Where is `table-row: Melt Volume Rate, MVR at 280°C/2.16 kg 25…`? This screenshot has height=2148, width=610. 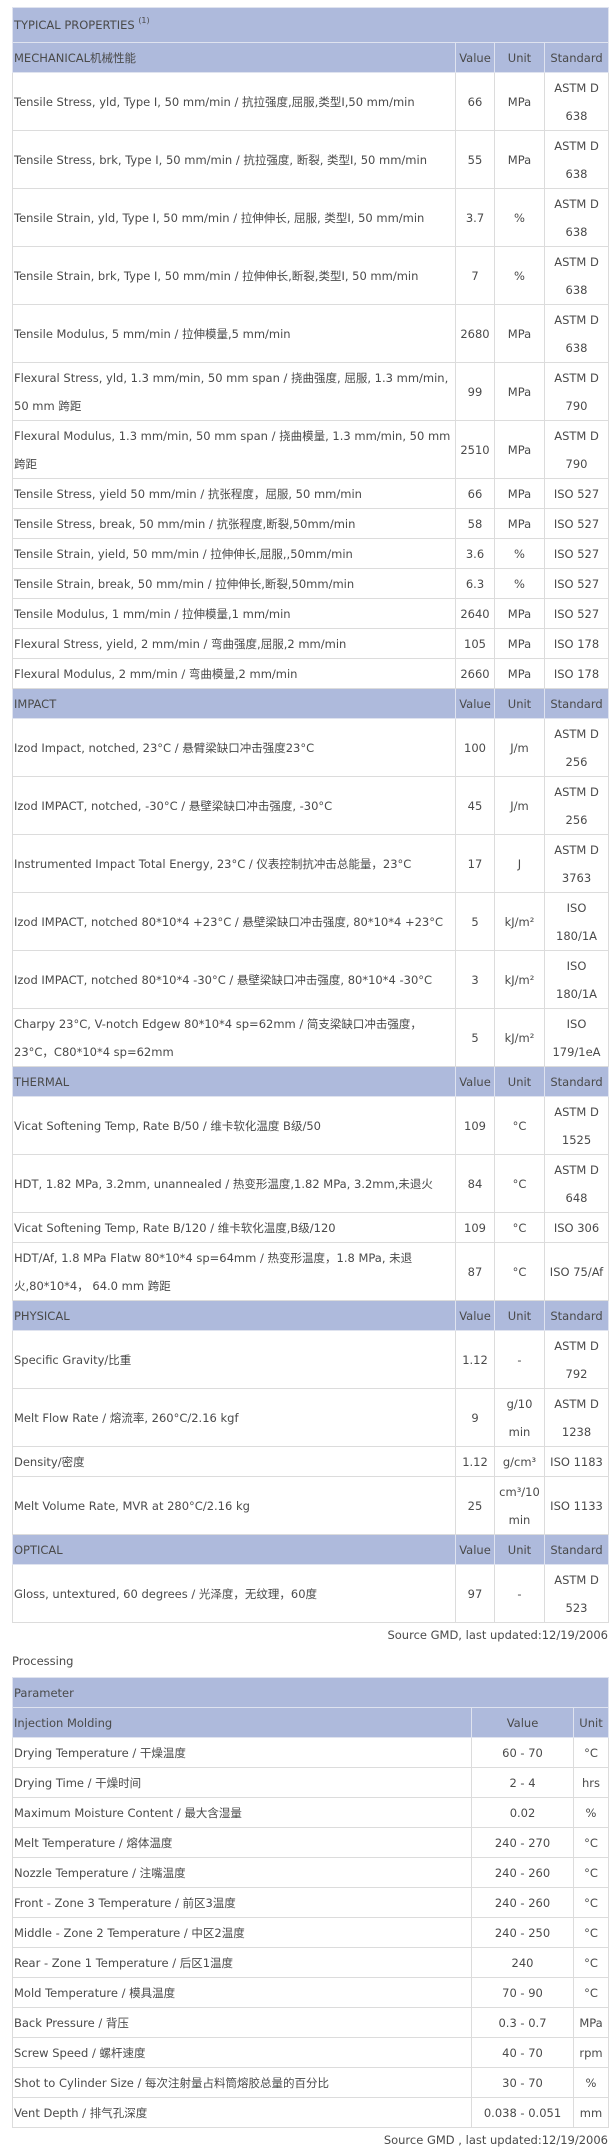 table-row: Melt Volume Rate, MVR at 280°C/2.16 kg 25… is located at coordinates (311, 1505).